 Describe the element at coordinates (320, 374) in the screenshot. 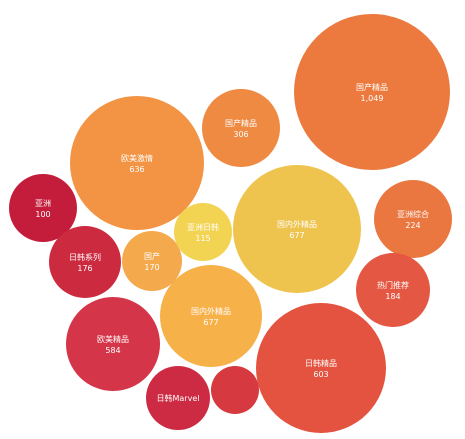

I see `bubble-value-label: 603` at that location.